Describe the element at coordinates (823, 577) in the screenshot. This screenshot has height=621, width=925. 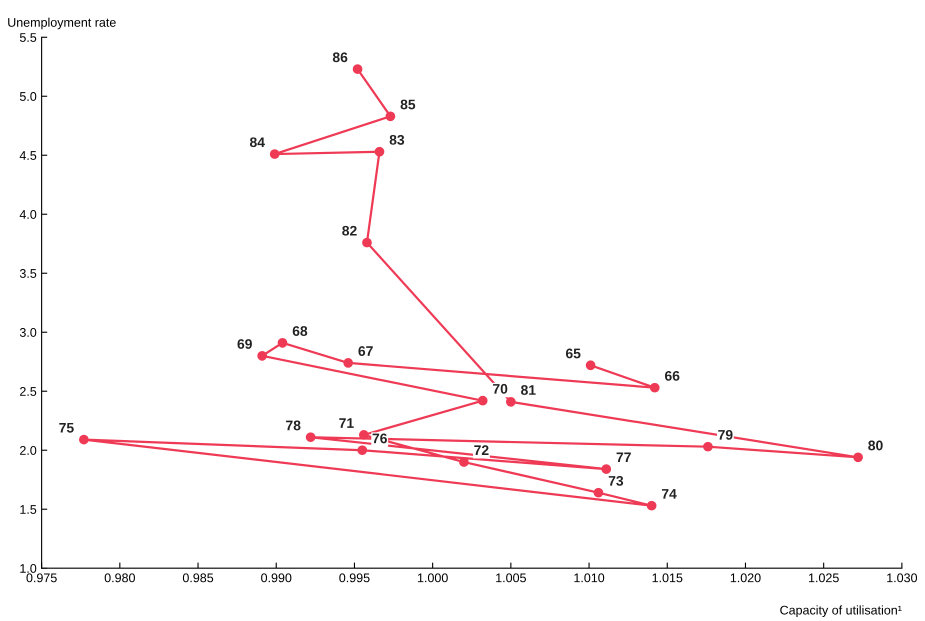
I see `x-tick-label: 1.025` at that location.